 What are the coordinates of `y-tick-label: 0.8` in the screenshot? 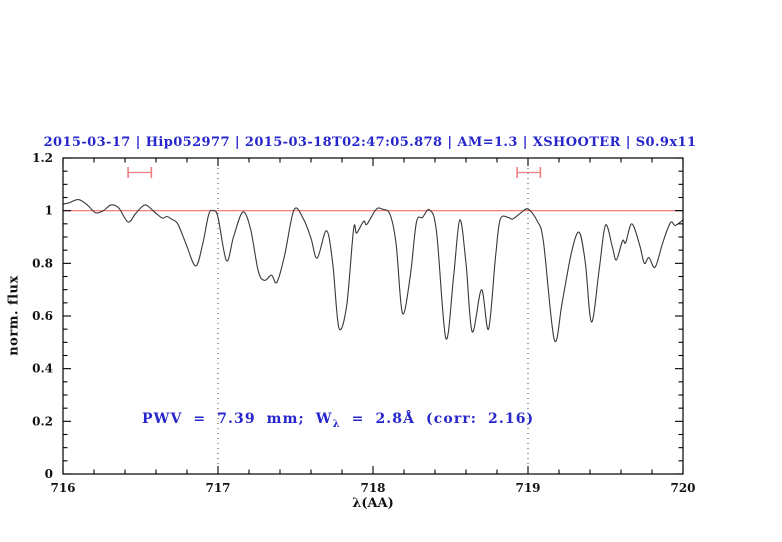 It's located at (42, 263).